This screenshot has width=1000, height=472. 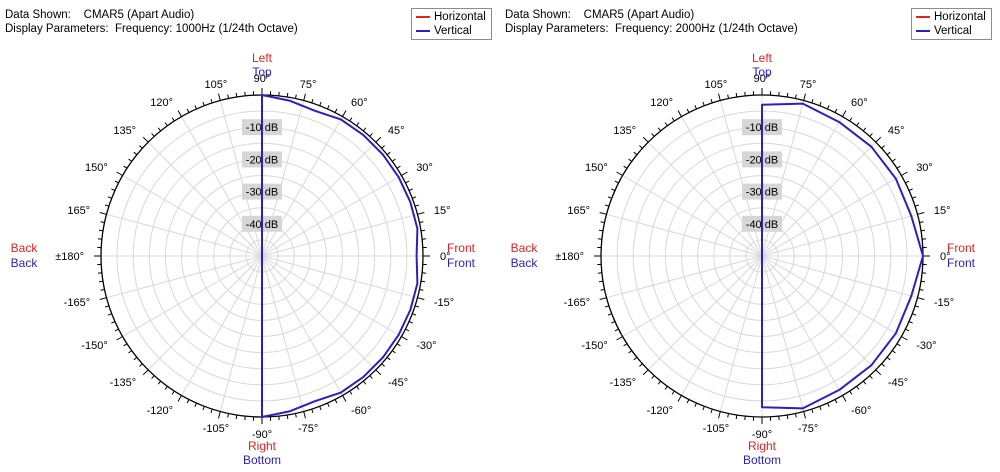 What do you see at coordinates (424, 168) in the screenshot?
I see `angle-label: 30°` at bounding box center [424, 168].